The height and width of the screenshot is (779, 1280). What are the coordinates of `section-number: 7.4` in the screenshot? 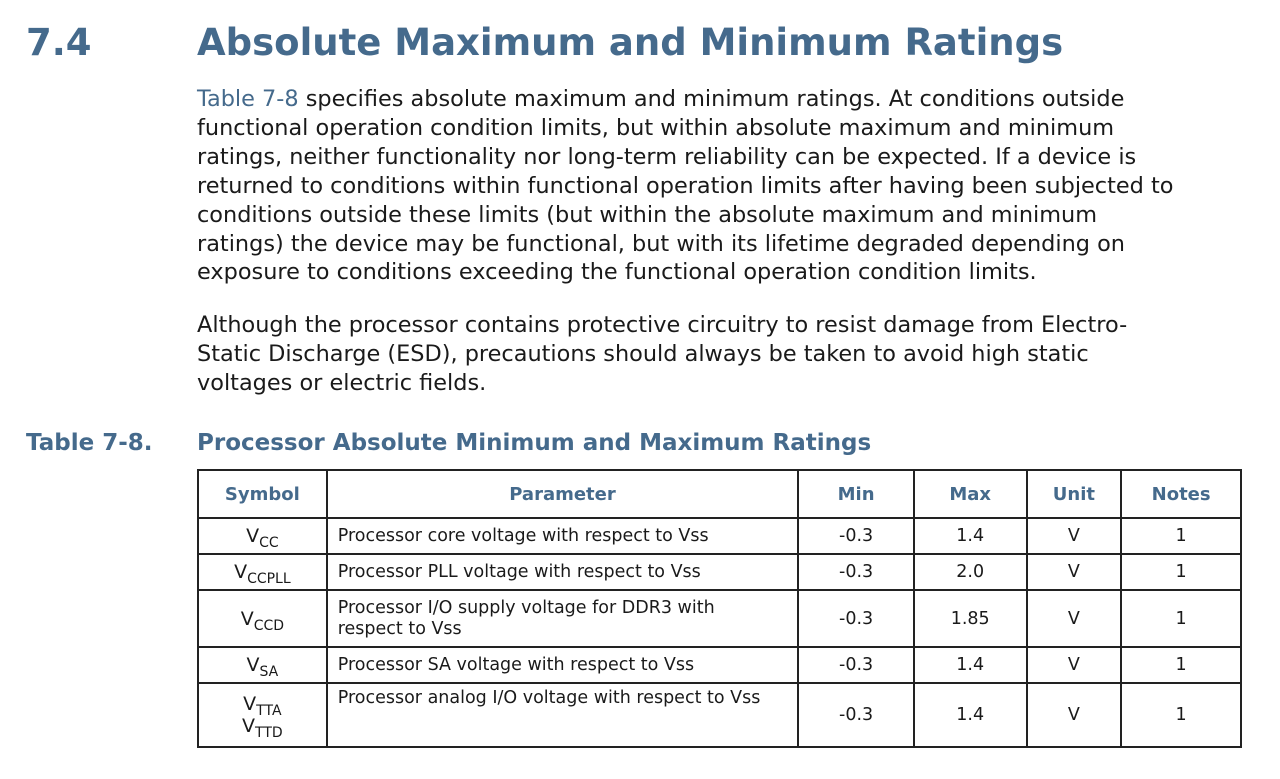 It's located at (59, 42).